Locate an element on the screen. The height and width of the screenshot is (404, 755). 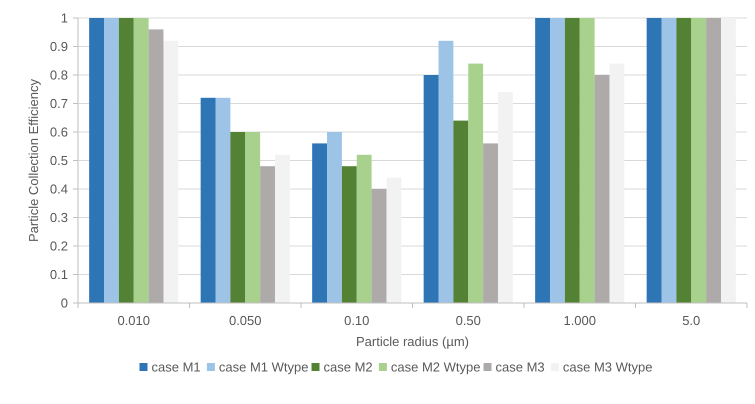
legend-label: case M2 Wtype is located at coordinates (435, 367).